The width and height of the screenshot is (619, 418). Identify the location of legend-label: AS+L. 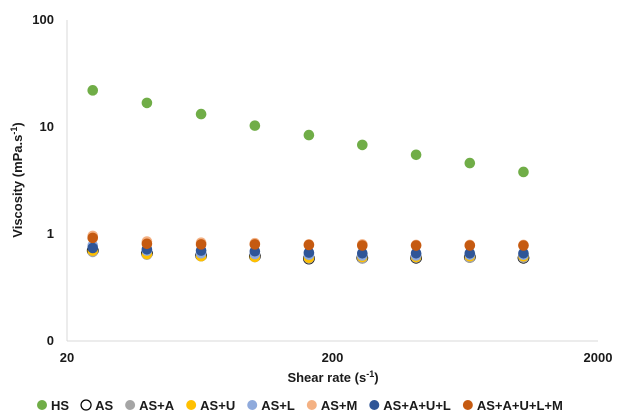
(278, 405).